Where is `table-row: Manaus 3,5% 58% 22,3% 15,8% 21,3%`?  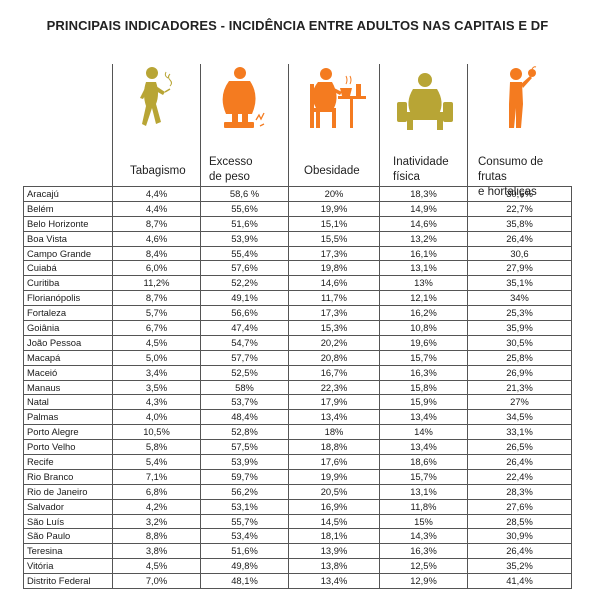
table-row: Manaus 3,5% 58% 22,3% 15,8% 21,3% is located at coordinates (297, 387).